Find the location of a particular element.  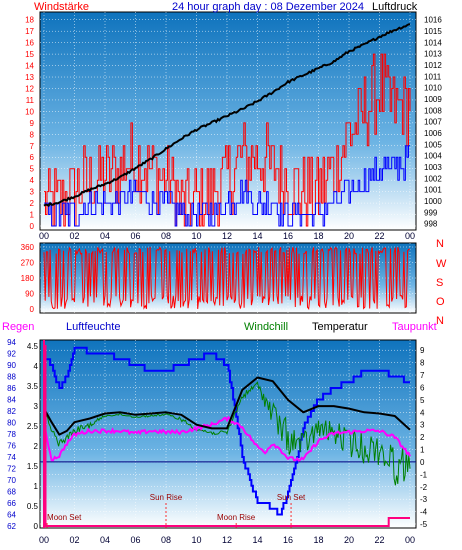

pressure-y-tick-label: 1002 is located at coordinates (433, 178).